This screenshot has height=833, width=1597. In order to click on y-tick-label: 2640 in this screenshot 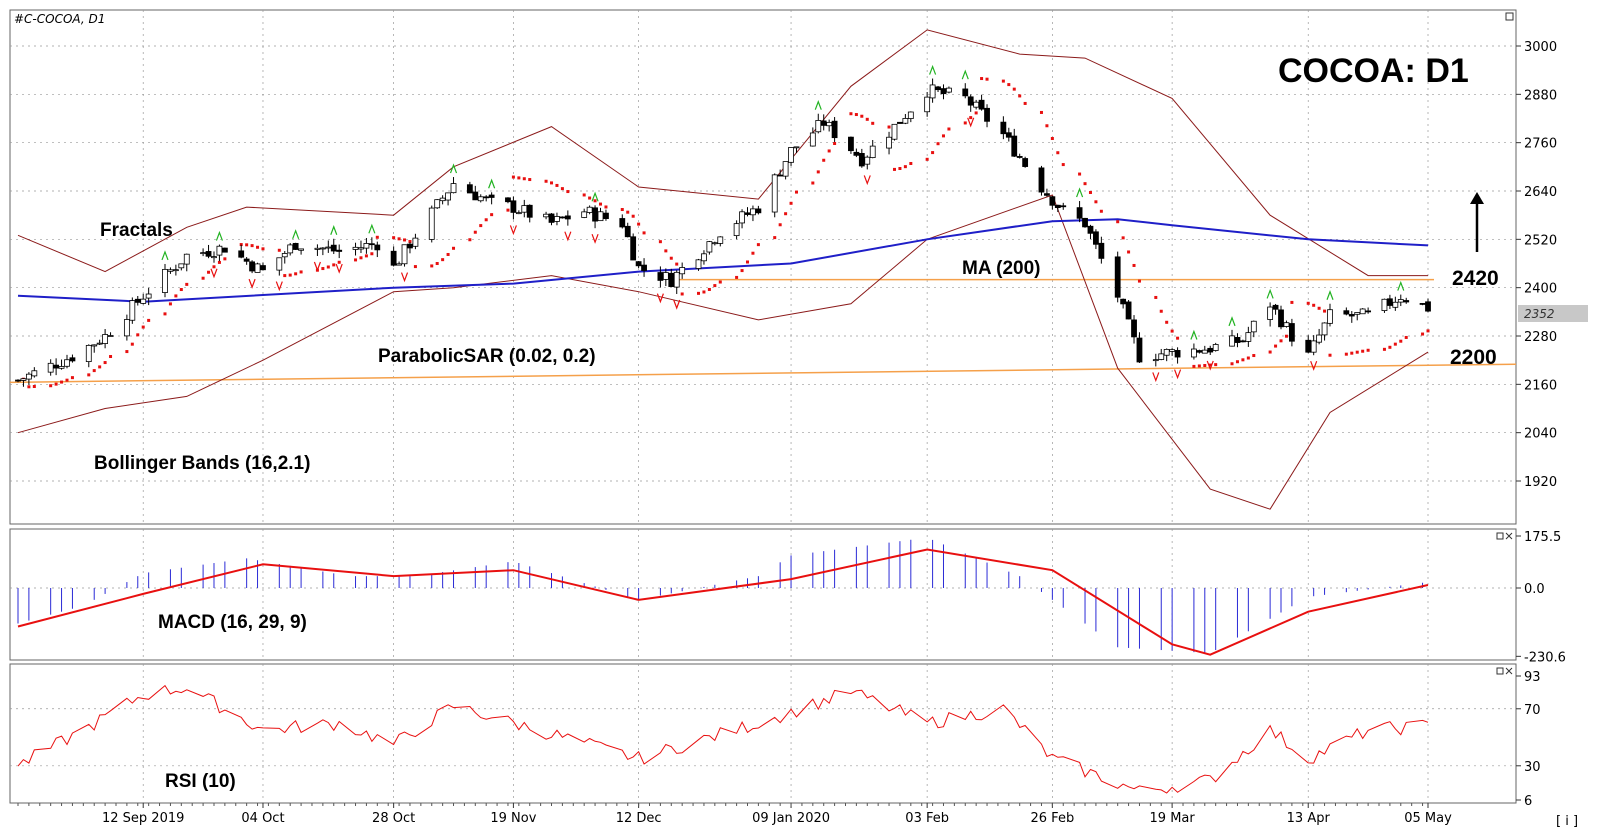, I will do `click(1540, 192)`.